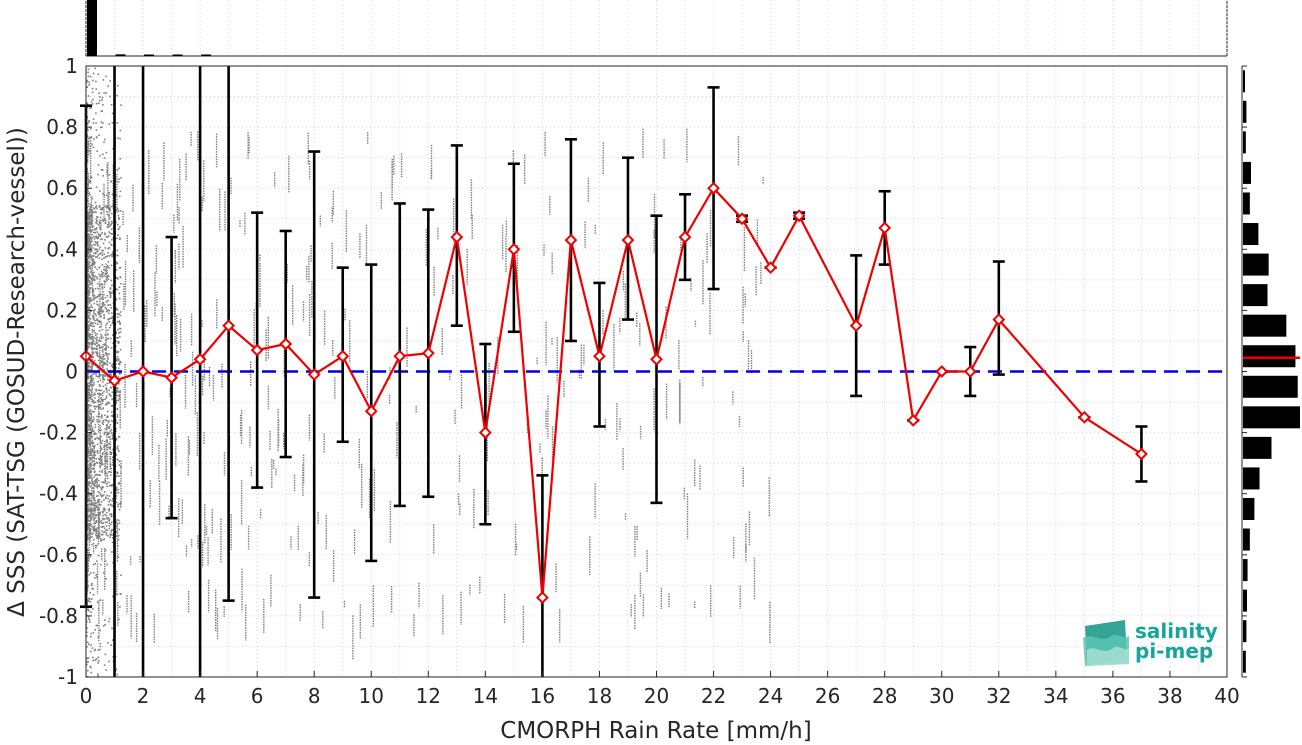  I want to click on y-tick-label: -0.4, so click(58, 494).